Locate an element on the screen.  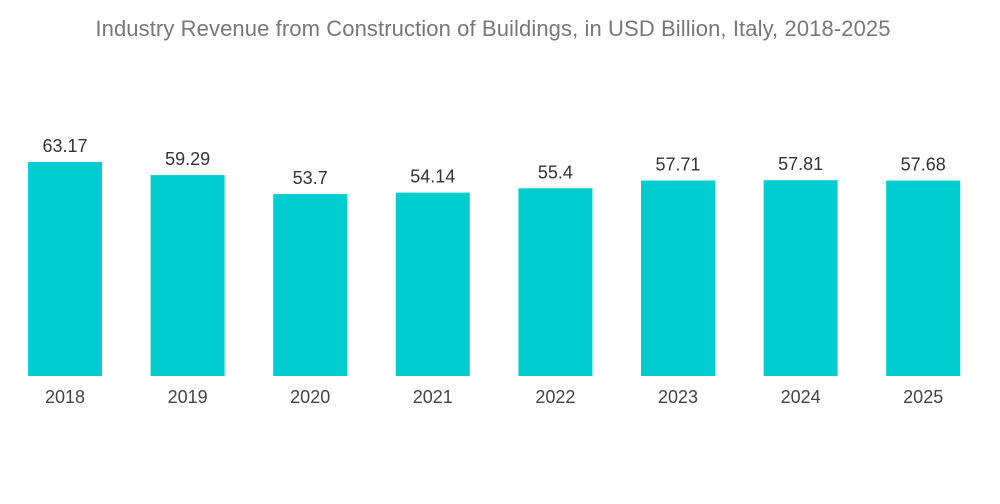
bar-2023 is located at coordinates (678, 278).